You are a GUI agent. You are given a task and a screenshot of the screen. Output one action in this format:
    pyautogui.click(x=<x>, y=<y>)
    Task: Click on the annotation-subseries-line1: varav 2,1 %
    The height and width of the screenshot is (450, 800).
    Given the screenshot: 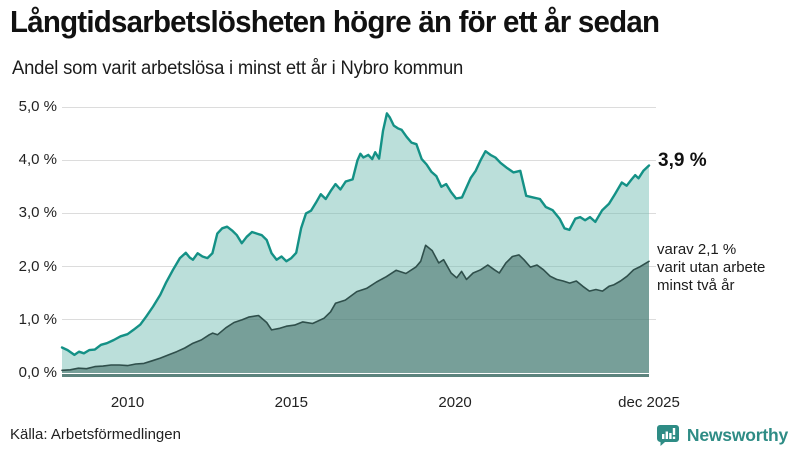 What is the action you would take?
    pyautogui.click(x=697, y=249)
    